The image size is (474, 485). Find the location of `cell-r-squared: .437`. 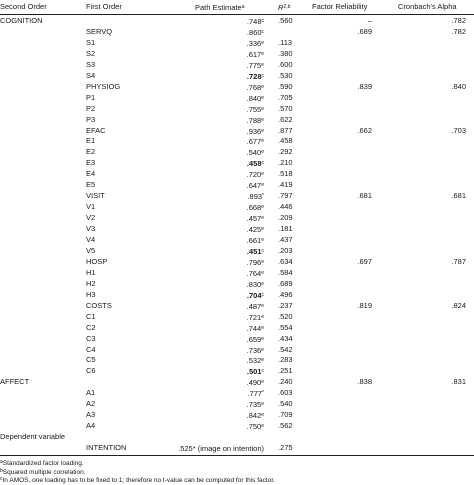

cell-r-squared: .437 is located at coordinates (285, 239).